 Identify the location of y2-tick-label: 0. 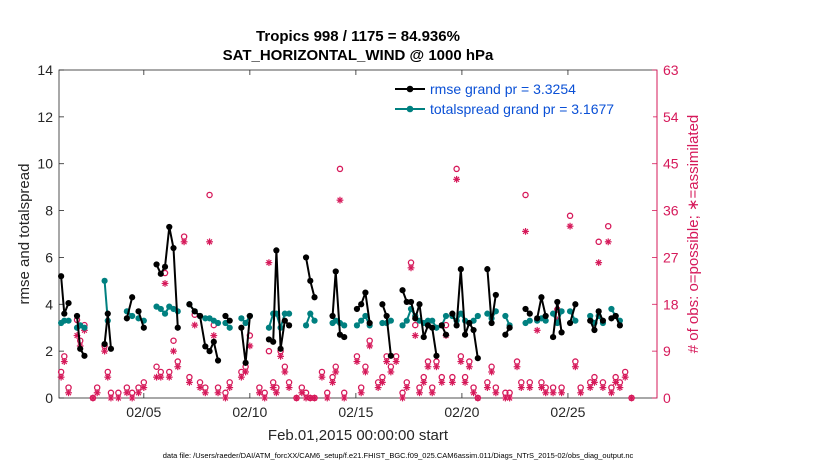
(667, 398).